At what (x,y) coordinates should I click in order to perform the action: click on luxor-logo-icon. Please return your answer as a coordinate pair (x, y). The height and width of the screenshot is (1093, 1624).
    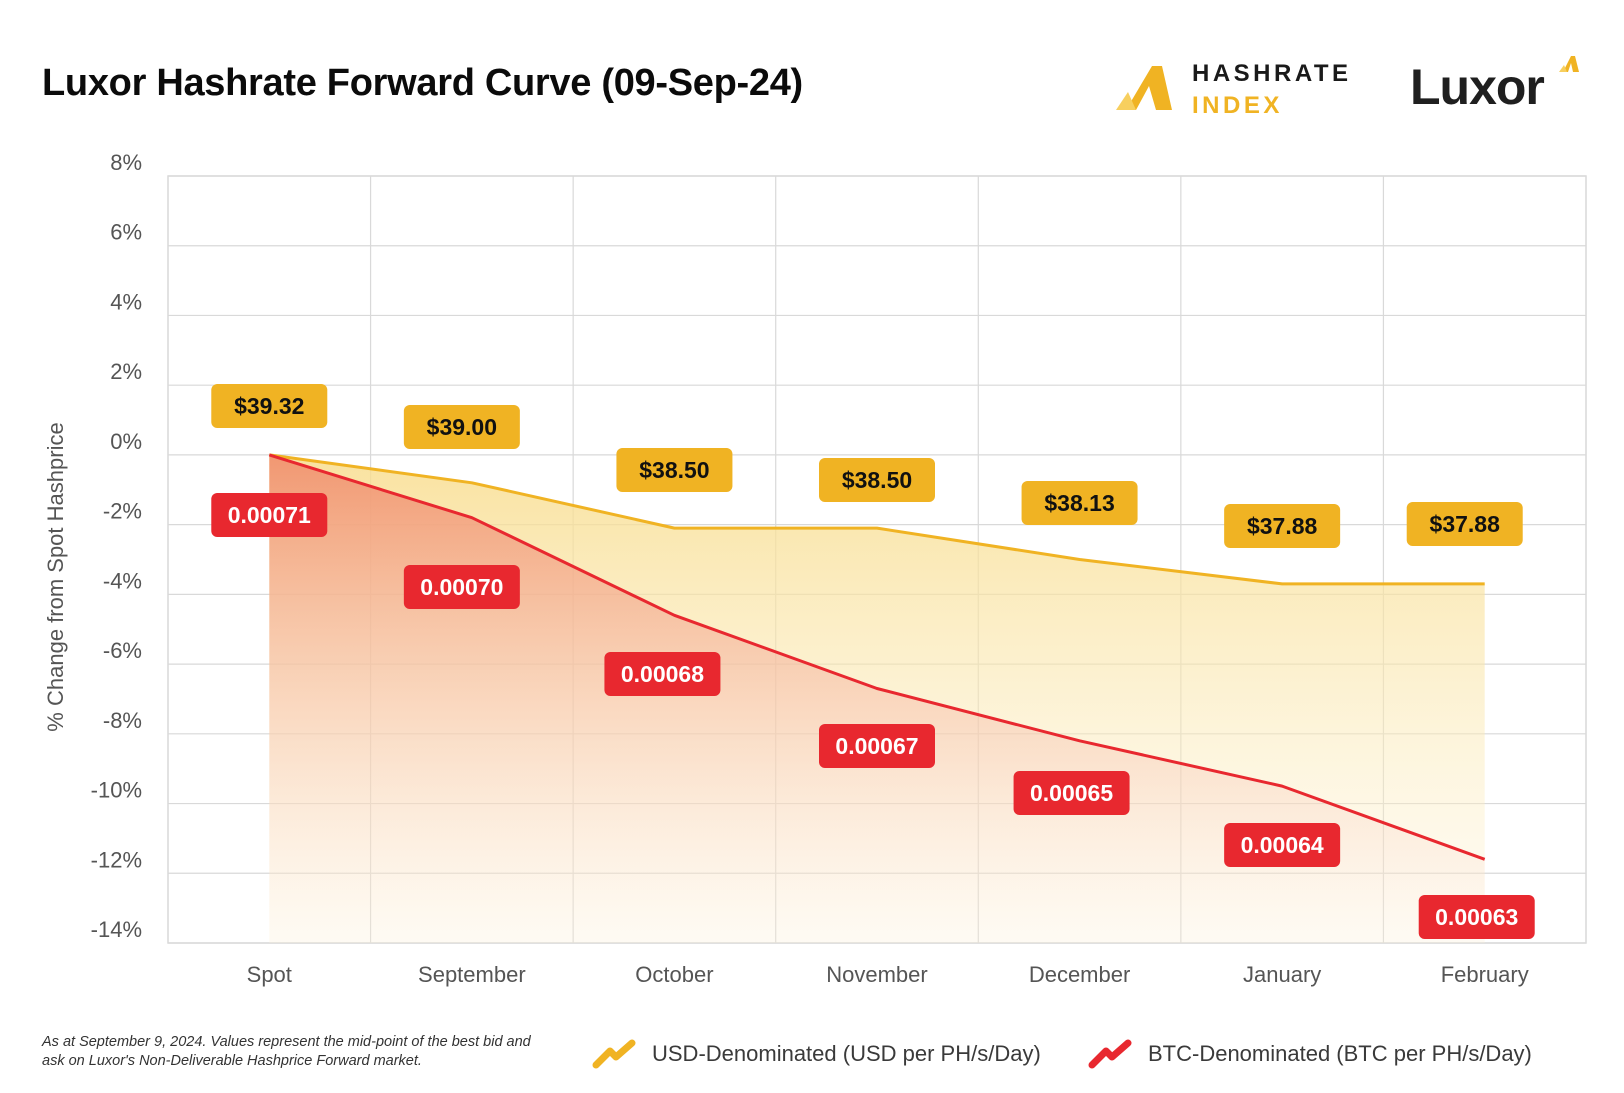
    Looking at the image, I should click on (1569, 64).